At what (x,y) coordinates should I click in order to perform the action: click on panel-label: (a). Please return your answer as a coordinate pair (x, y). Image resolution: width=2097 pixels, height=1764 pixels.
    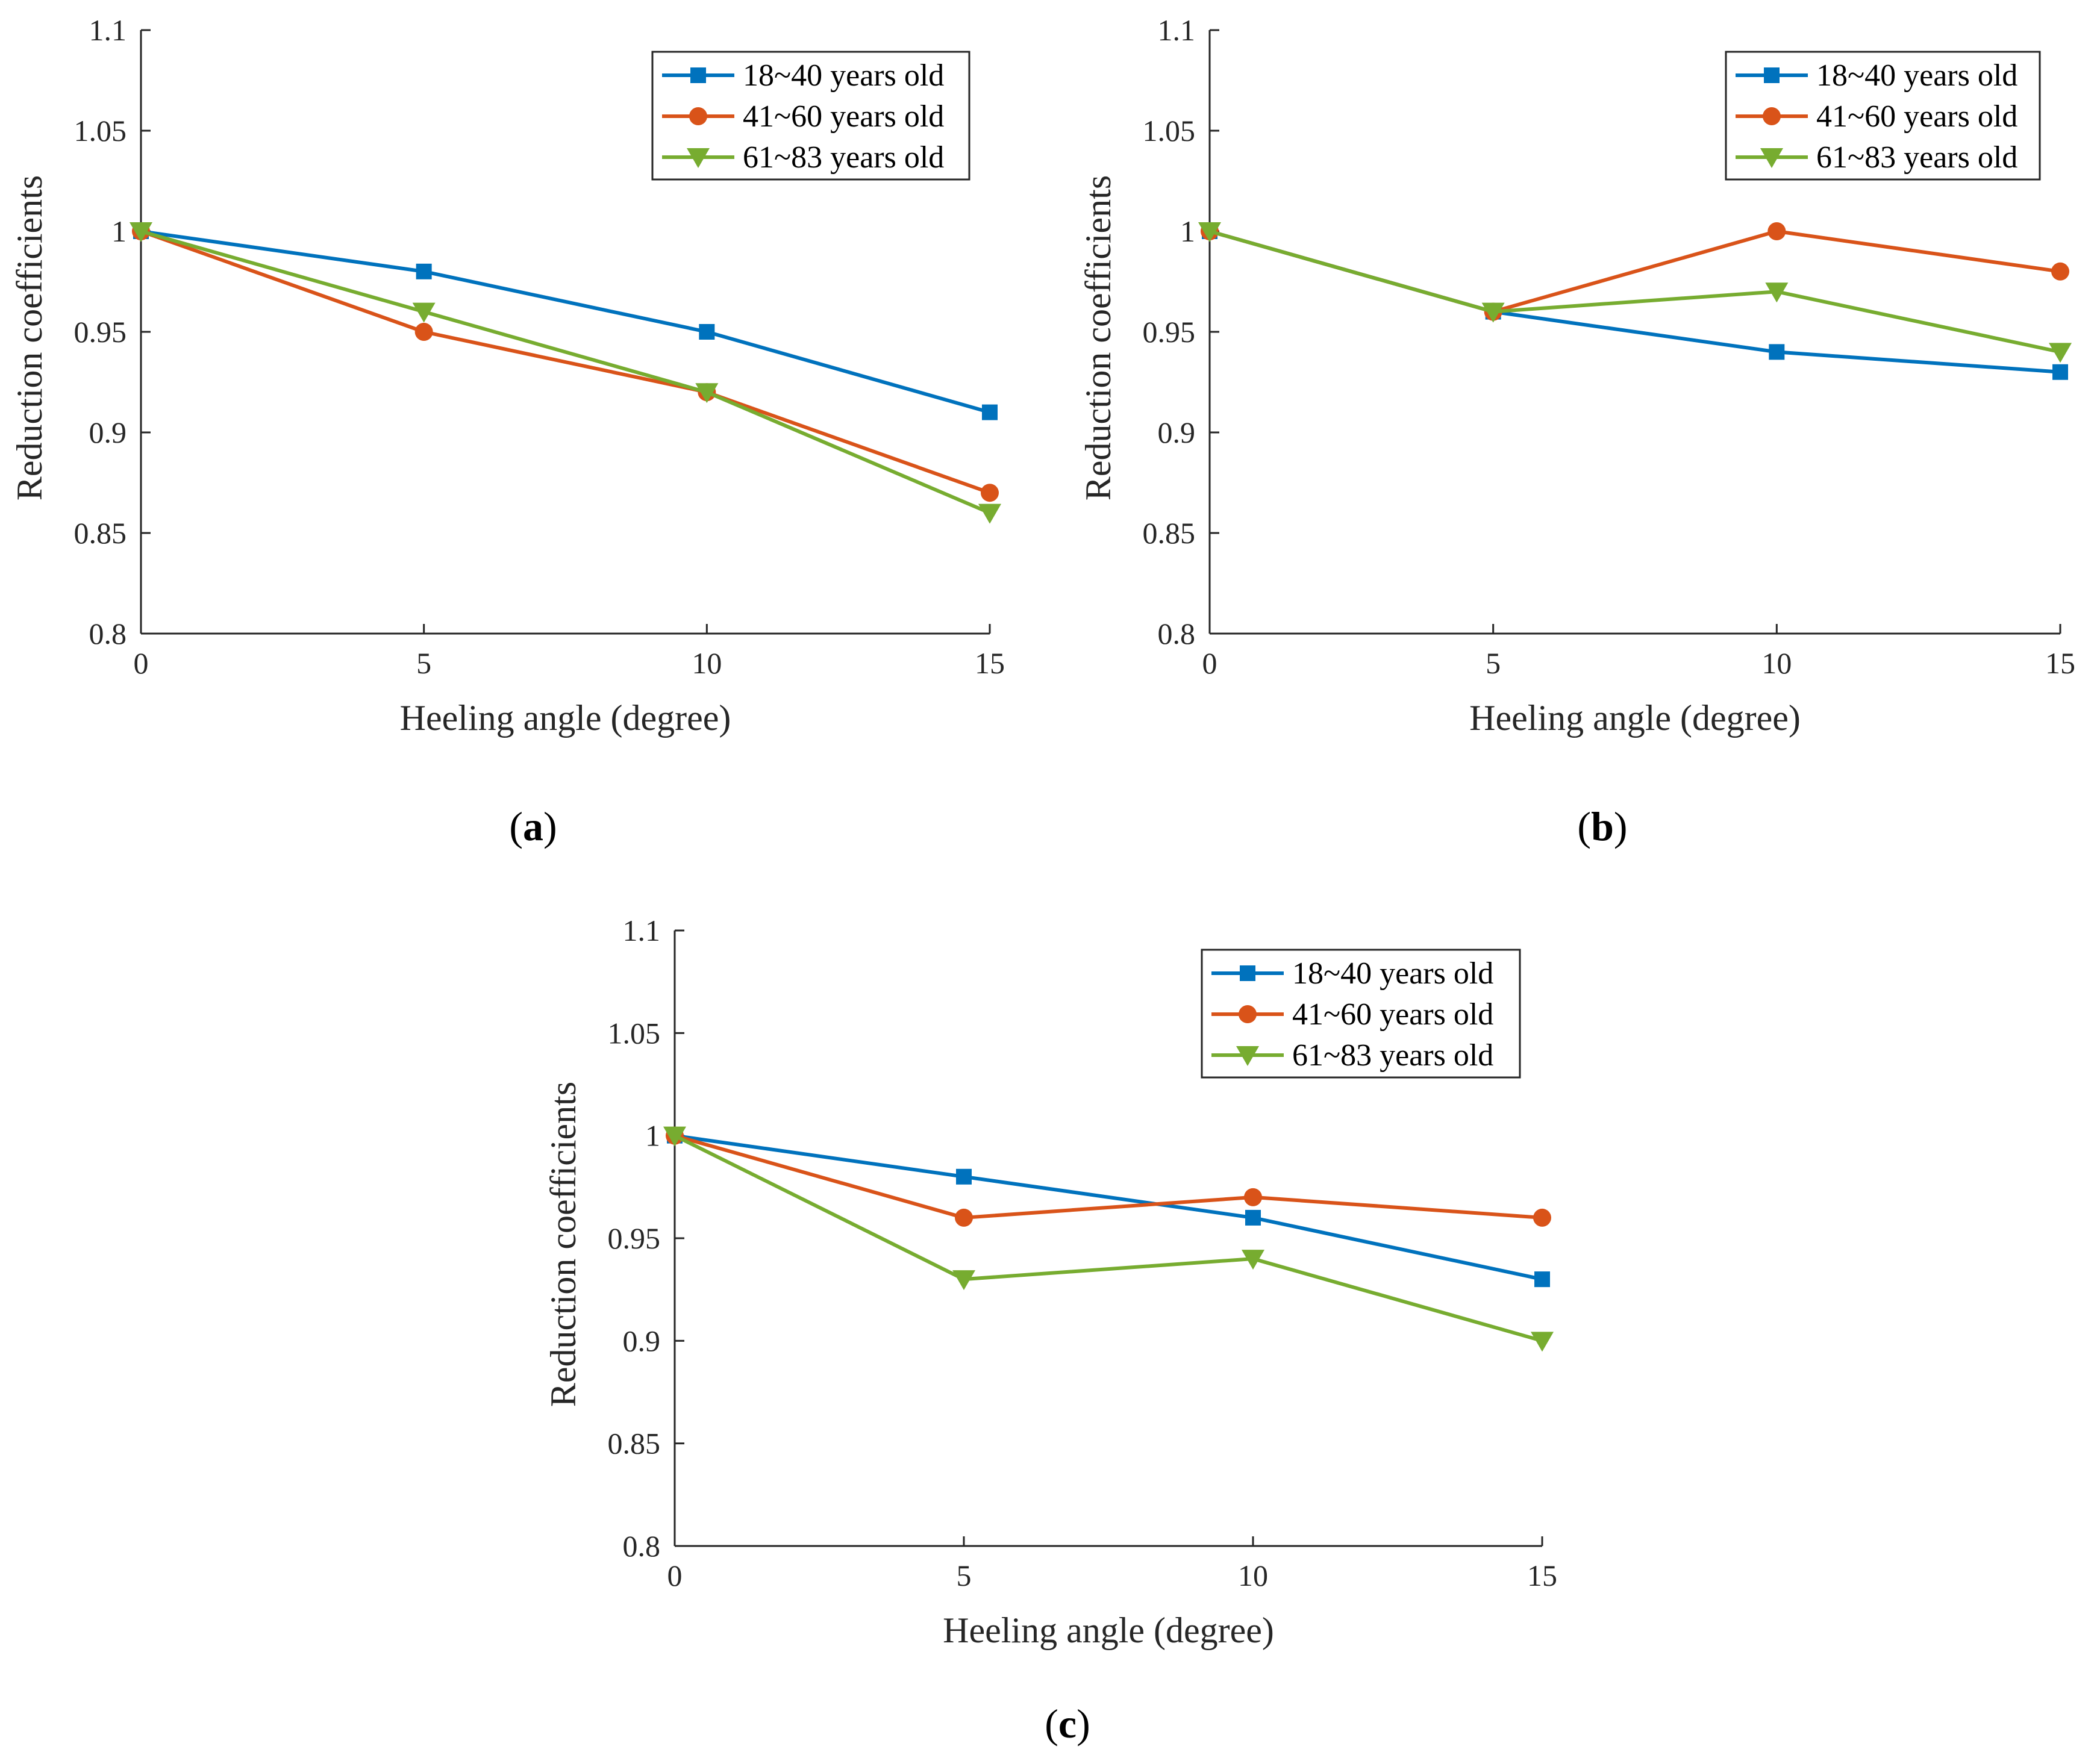
    Looking at the image, I should click on (533, 826).